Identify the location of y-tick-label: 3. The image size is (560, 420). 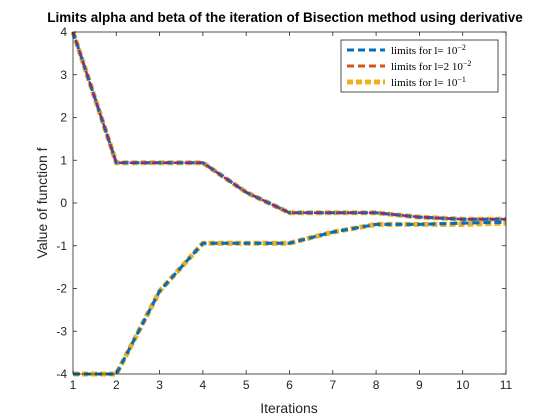
(63, 75).